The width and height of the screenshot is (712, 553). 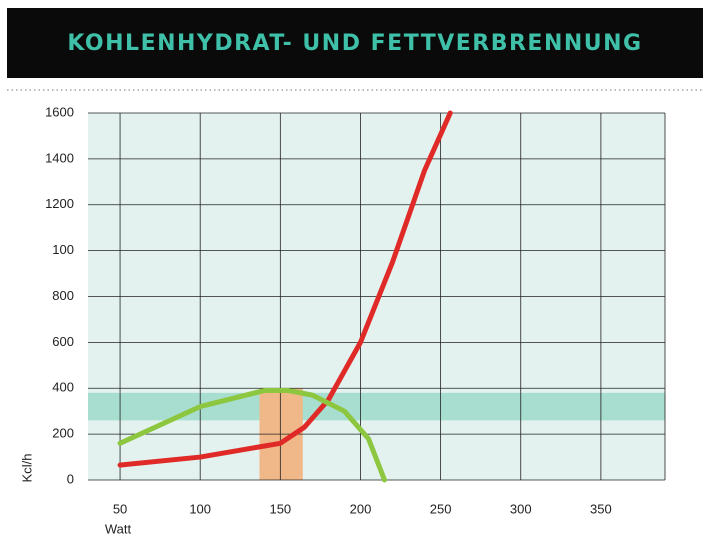 What do you see at coordinates (441, 508) in the screenshot?
I see `x-tick-label: 250` at bounding box center [441, 508].